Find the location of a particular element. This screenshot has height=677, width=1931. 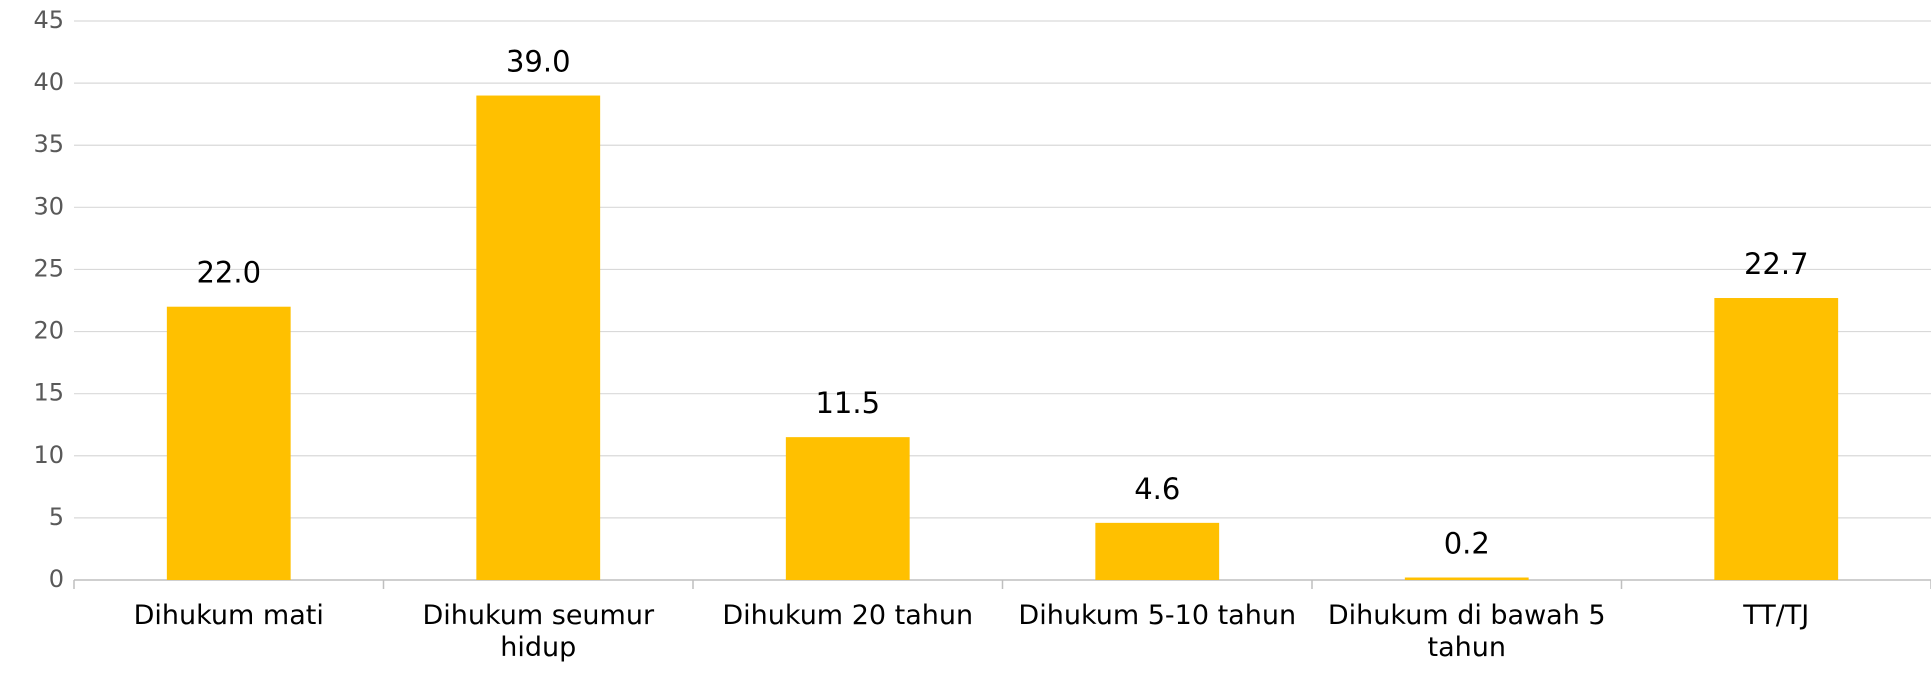

x-tick-label: Dihukum mati is located at coordinates (228, 615).